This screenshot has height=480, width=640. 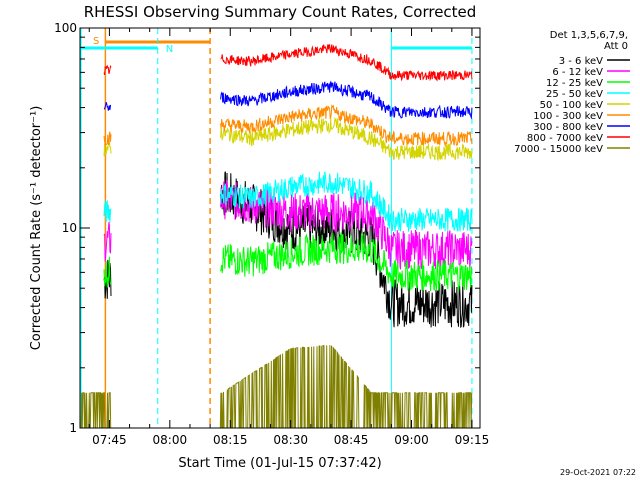 I want to click on x-tick-label: 08:30, so click(x=290, y=440).